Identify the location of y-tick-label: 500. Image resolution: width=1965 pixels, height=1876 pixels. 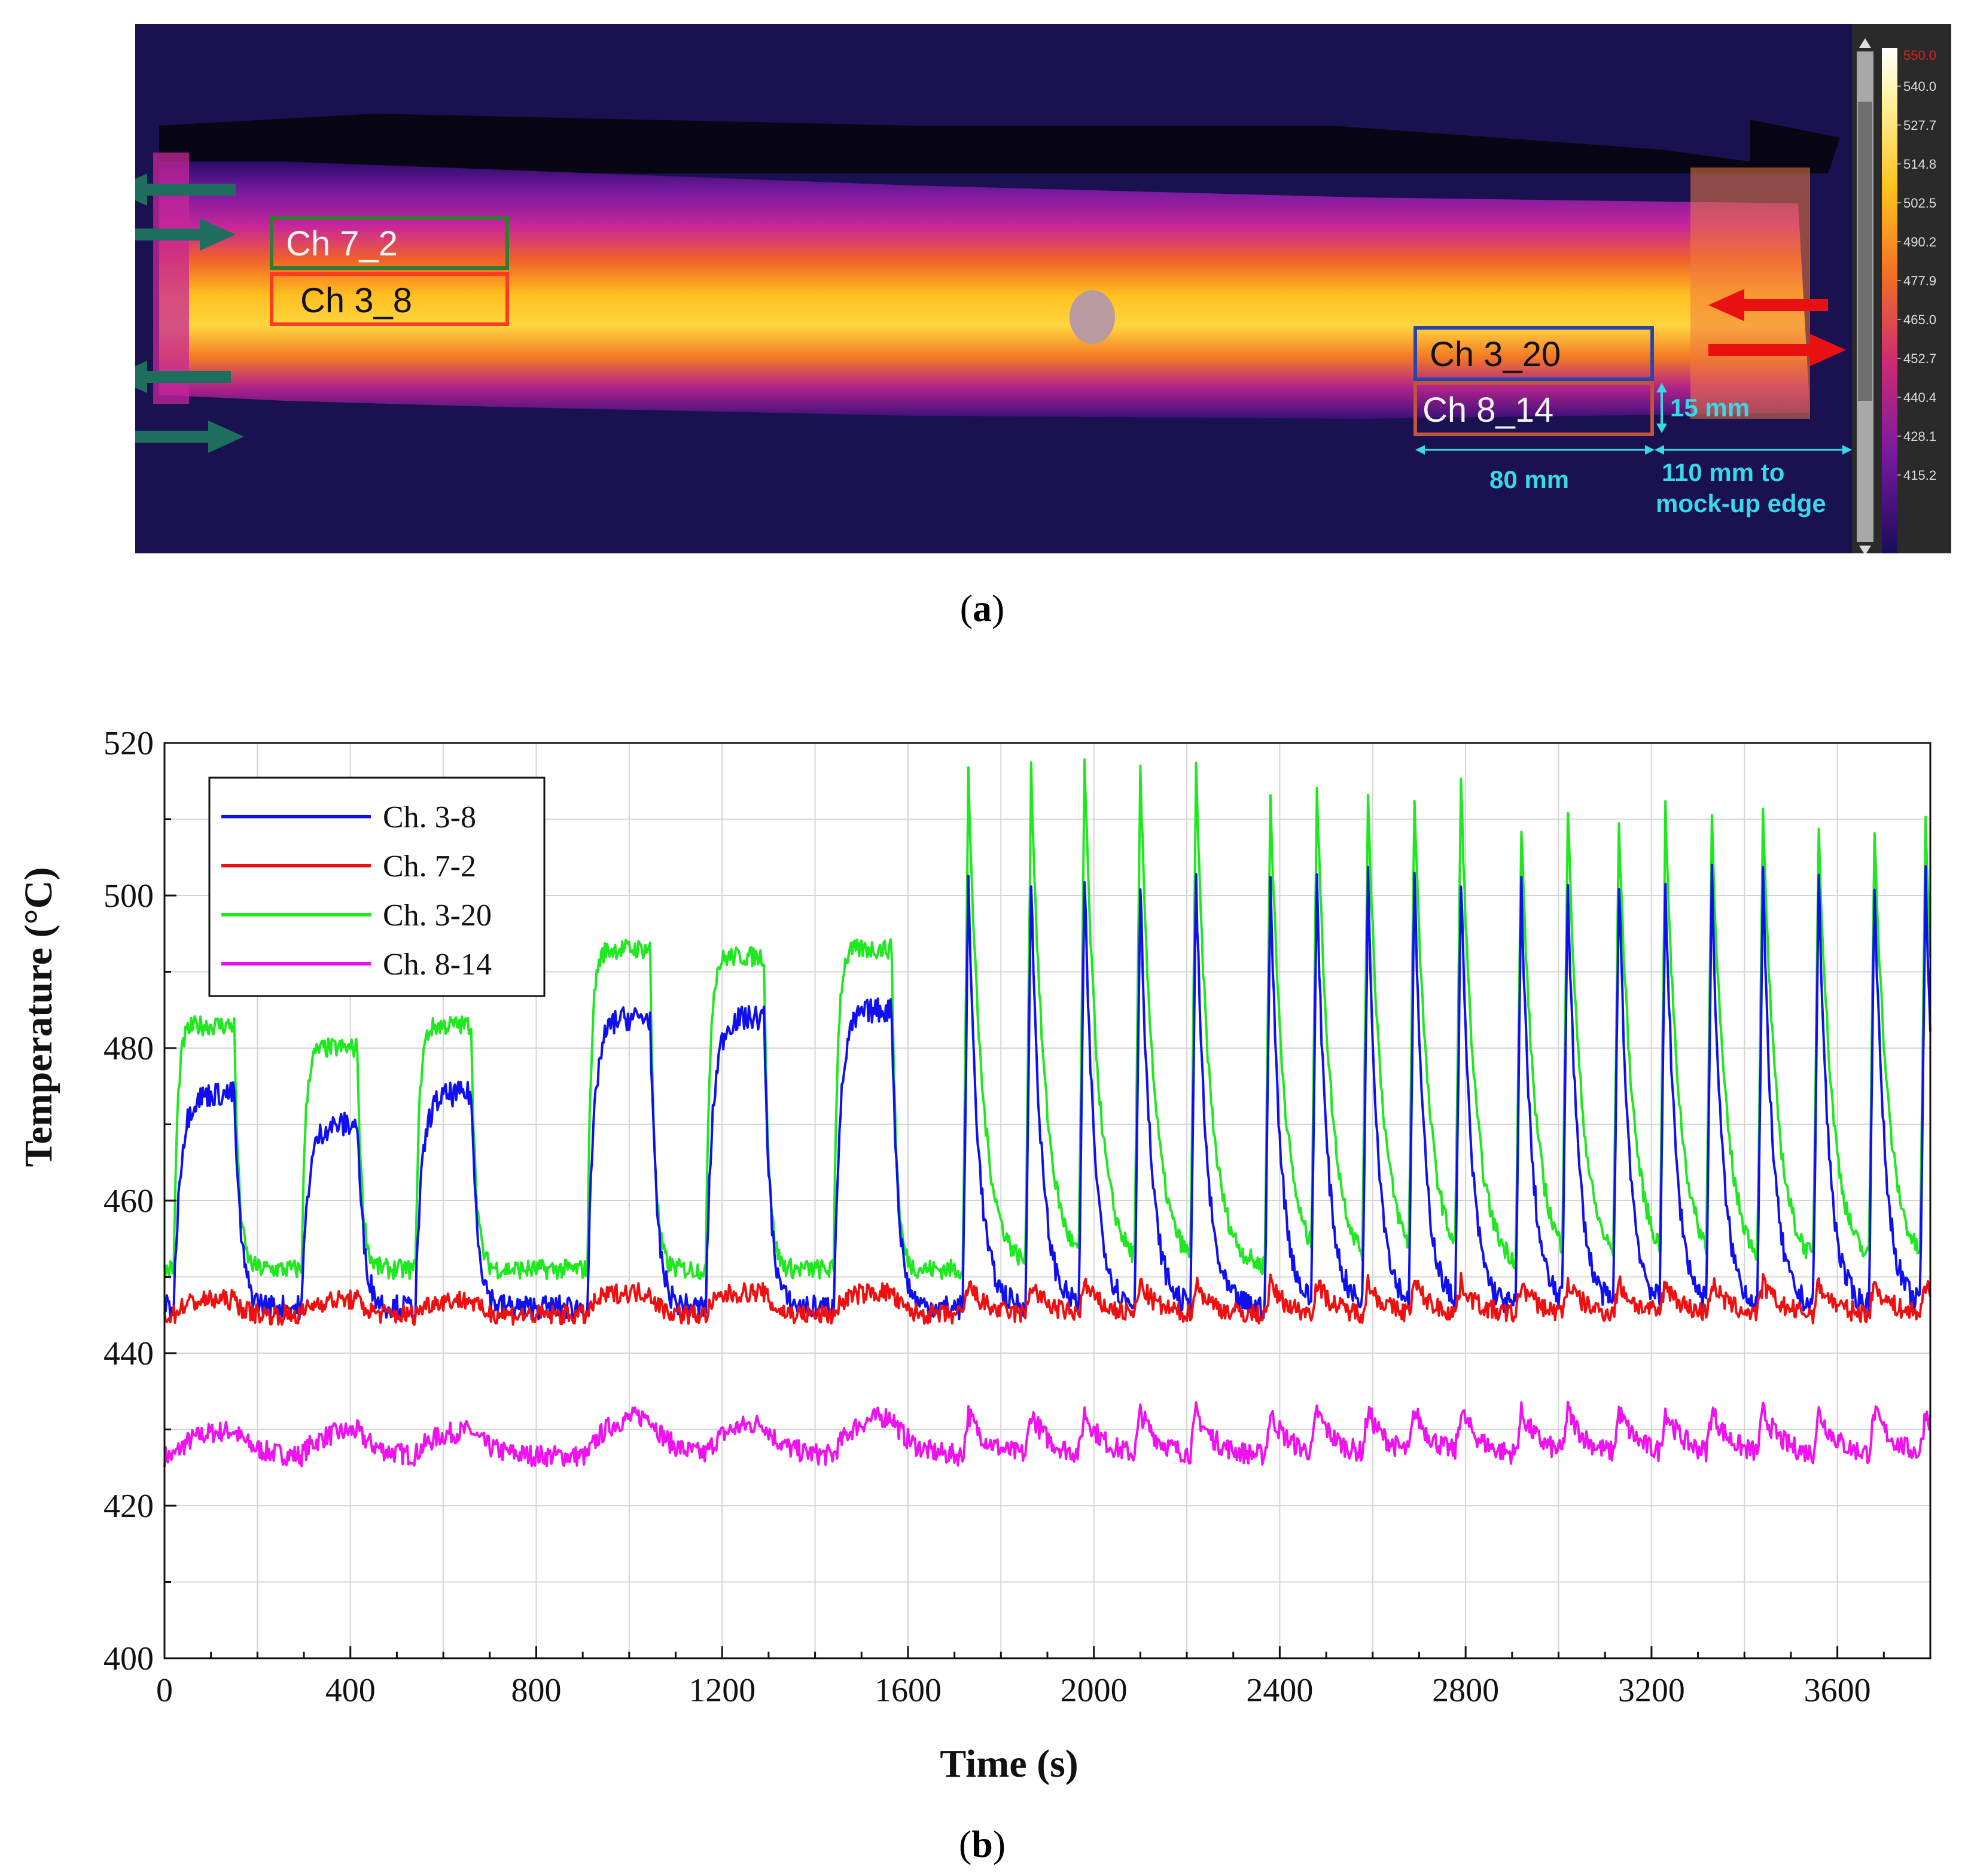
(128, 896).